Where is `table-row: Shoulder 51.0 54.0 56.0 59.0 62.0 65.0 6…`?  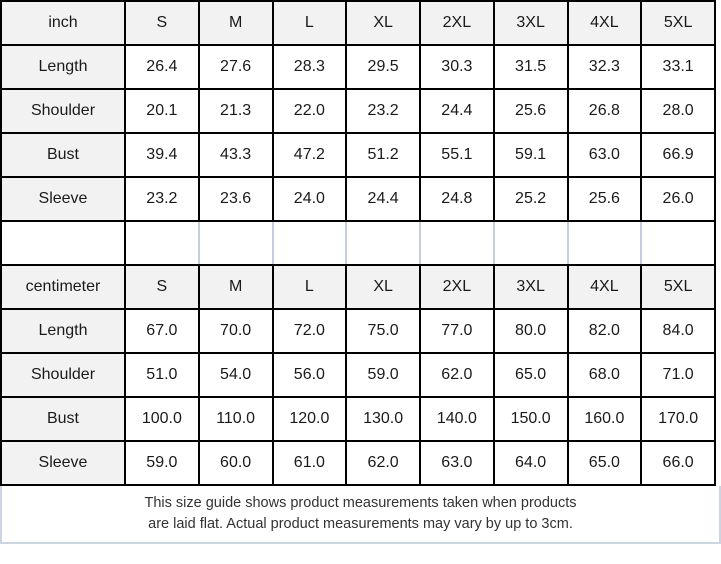 table-row: Shoulder 51.0 54.0 56.0 59.0 62.0 65.0 6… is located at coordinates (358, 375).